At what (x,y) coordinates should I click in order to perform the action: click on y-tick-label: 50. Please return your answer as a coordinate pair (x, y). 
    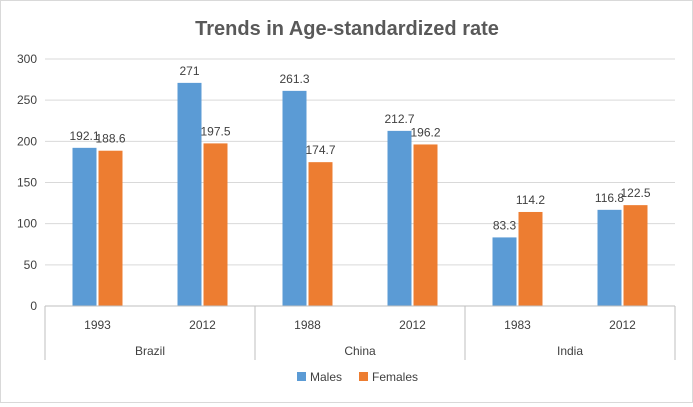
    Looking at the image, I should click on (31, 265).